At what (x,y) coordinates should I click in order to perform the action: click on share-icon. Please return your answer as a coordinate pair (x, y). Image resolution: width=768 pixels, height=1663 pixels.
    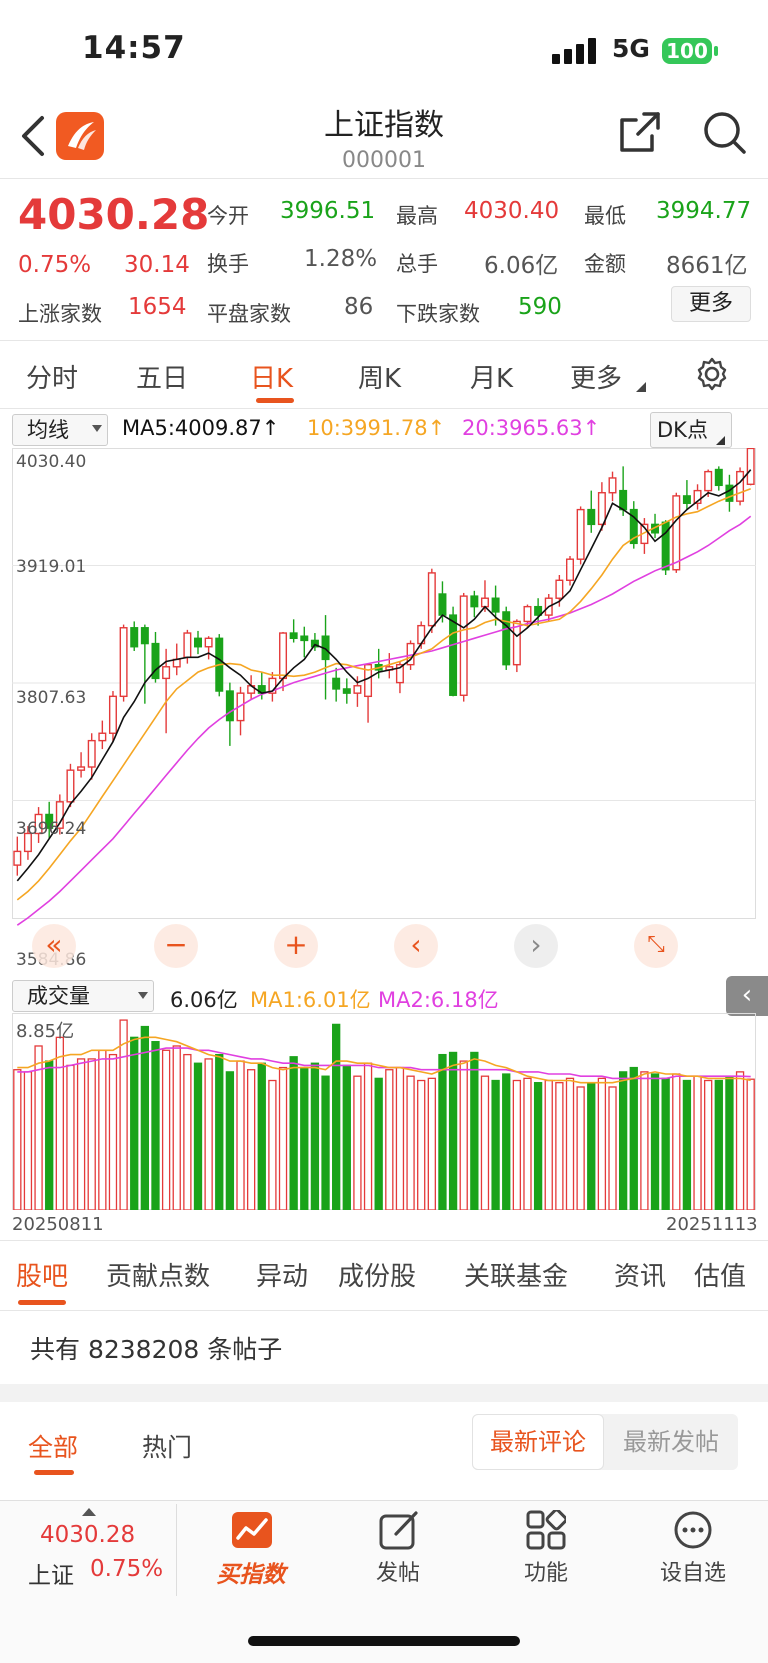
    Looking at the image, I should click on (640, 132).